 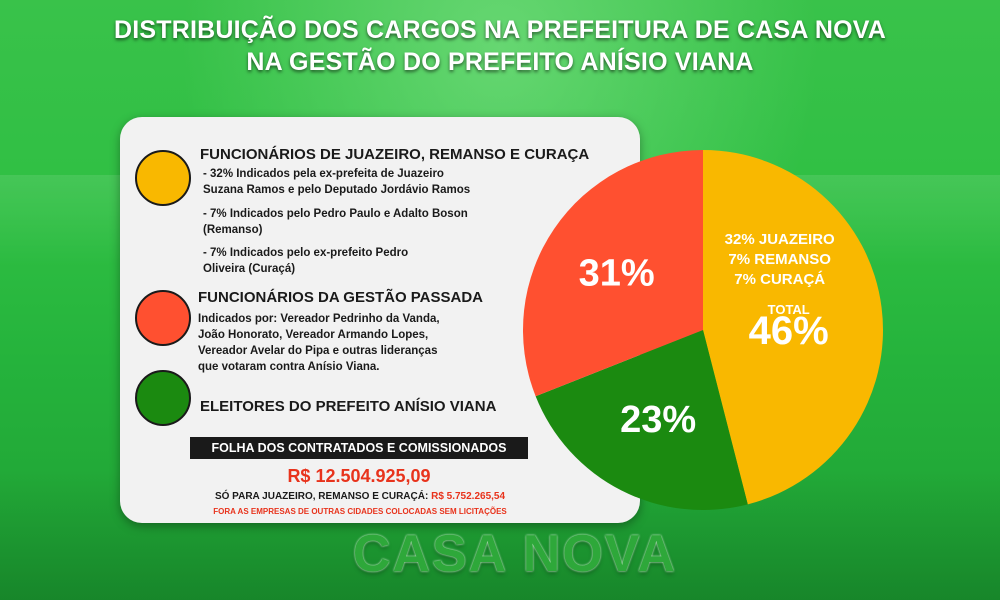 I want to click on pie-label-0-0: 32% JUAZEIRO, so click(x=780, y=239).